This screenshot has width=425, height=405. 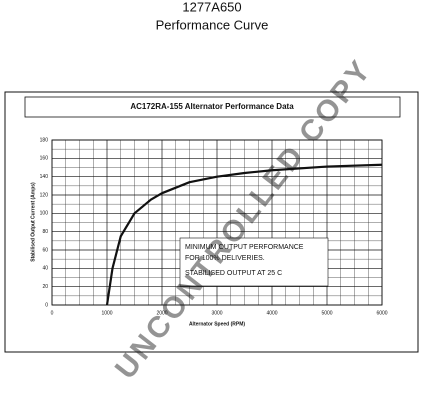 I want to click on annotation: STABILISED OUTPUT AT 25 C, so click(x=233, y=273).